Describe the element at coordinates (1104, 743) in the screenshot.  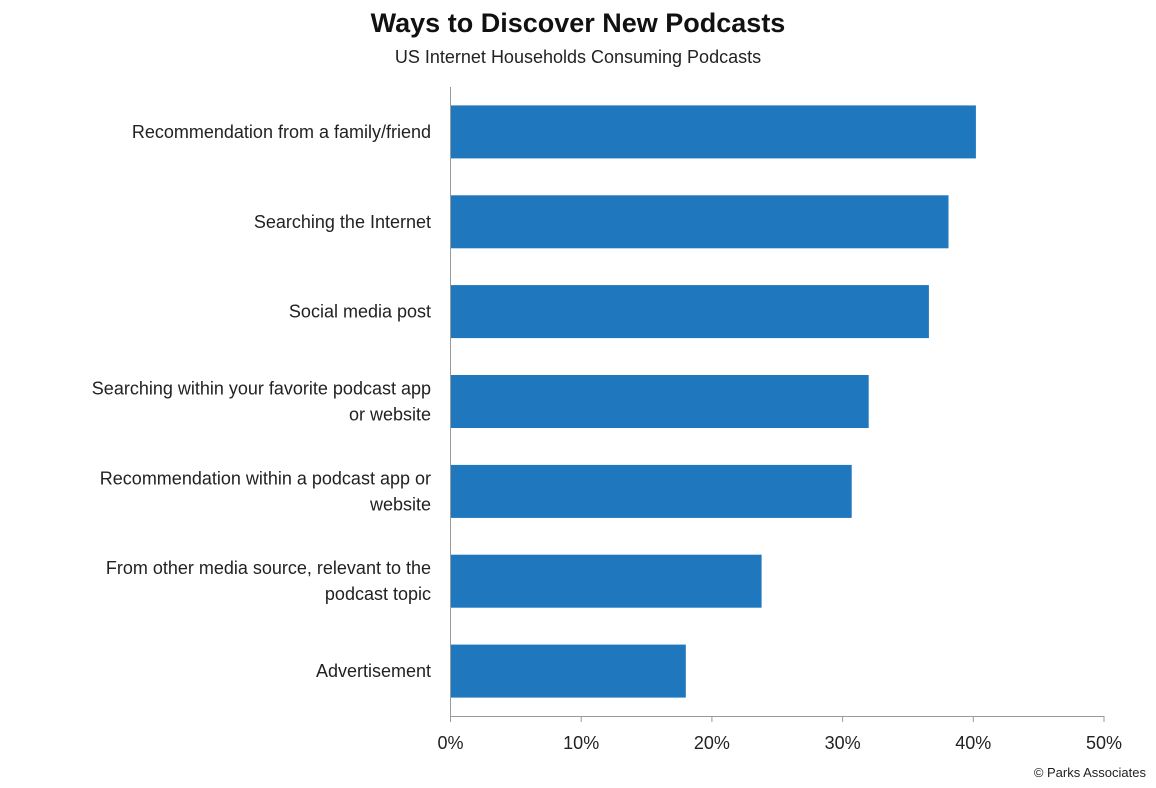
I see `x-tick-label: 50%` at that location.